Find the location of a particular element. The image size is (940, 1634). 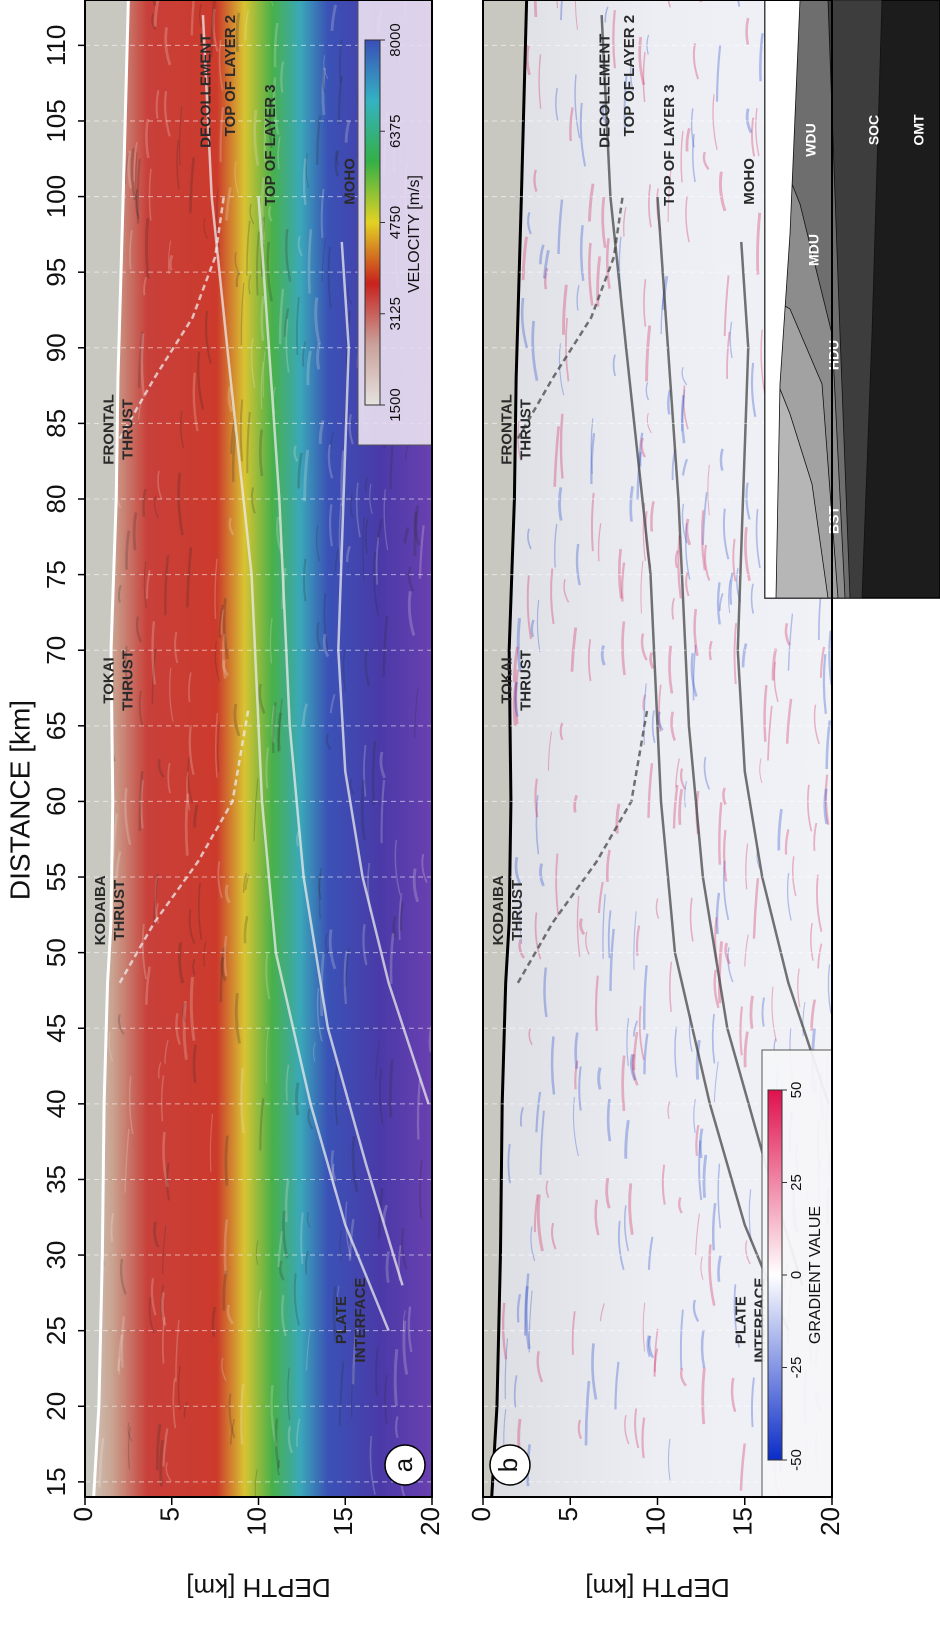

panel-label: b is located at coordinates (508, 1465).